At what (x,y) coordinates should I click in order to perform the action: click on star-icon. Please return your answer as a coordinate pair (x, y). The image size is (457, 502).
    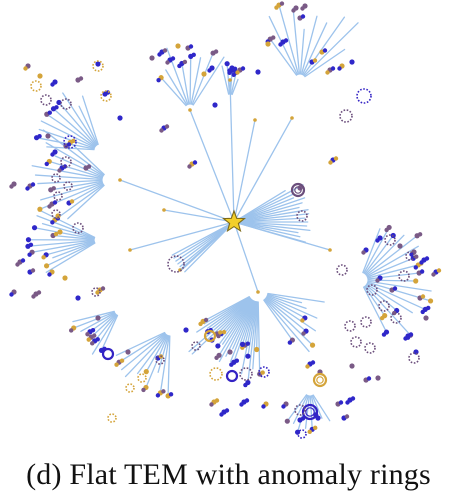
    Looking at the image, I should click on (234, 221).